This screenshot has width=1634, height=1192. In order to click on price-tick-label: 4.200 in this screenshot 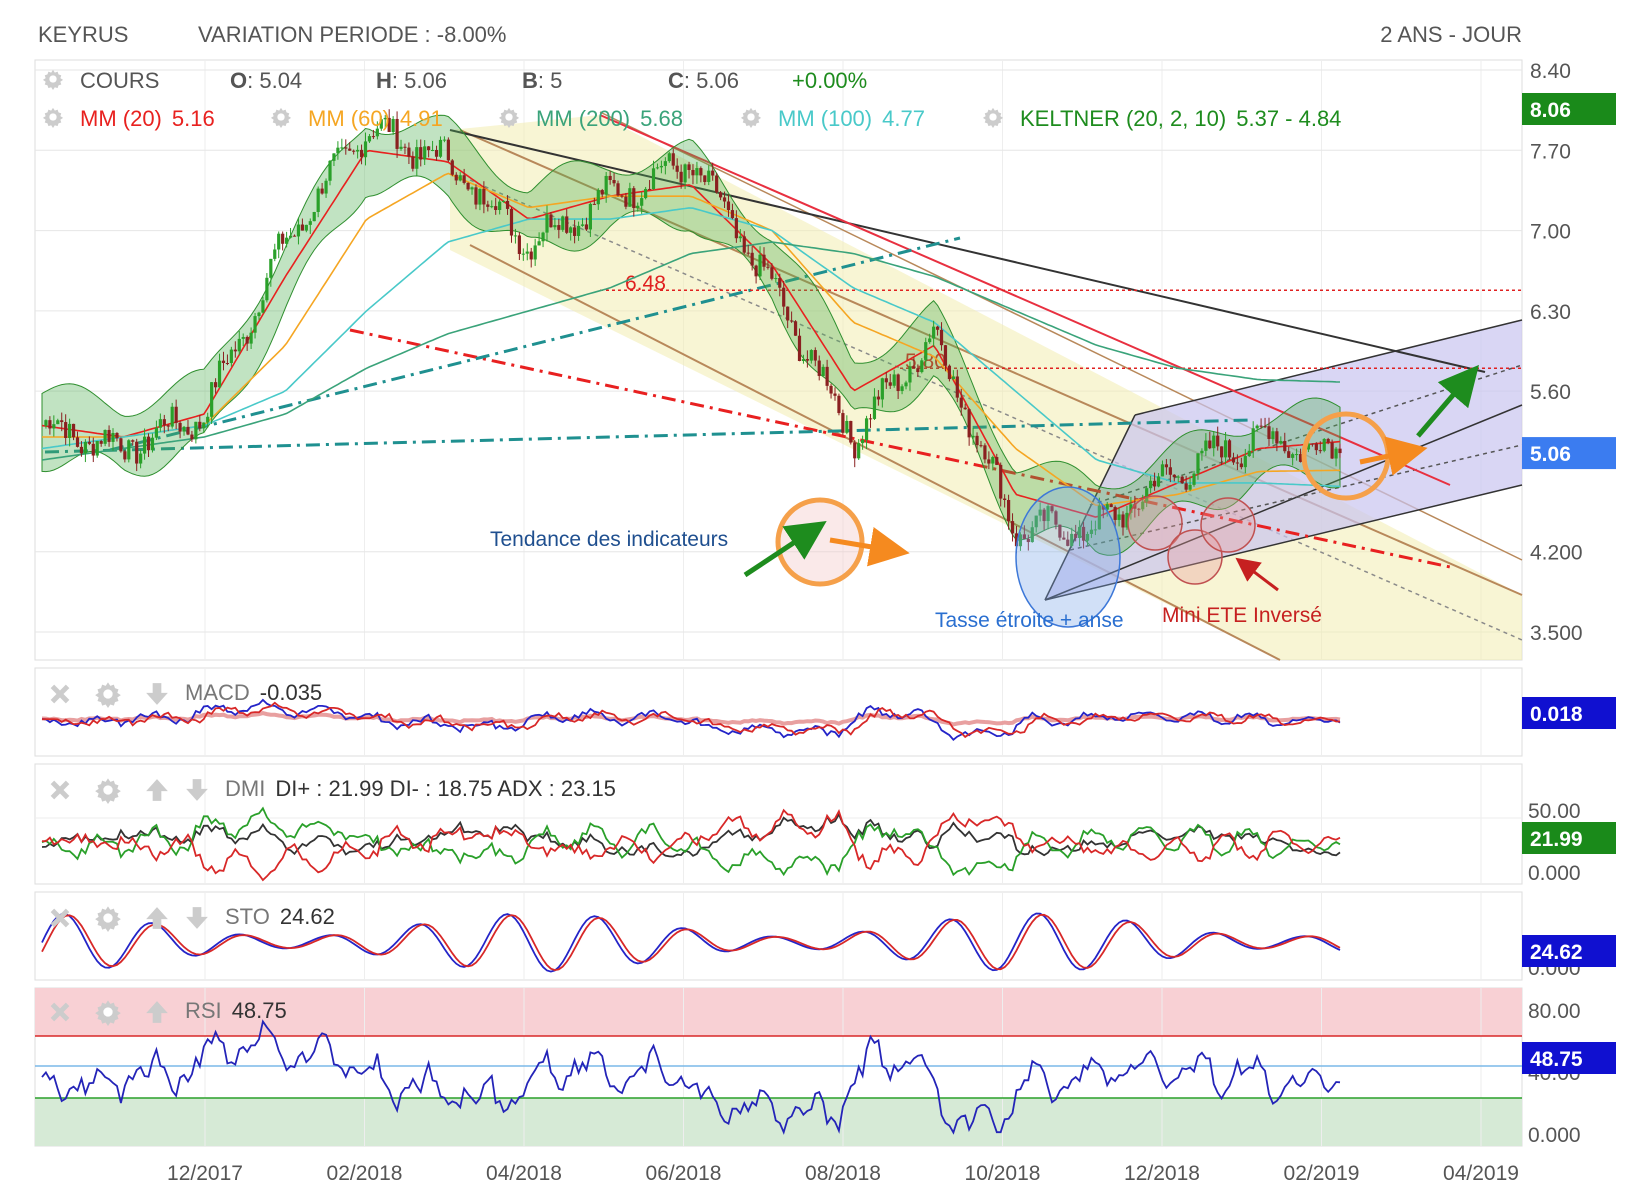, I will do `click(1556, 553)`.